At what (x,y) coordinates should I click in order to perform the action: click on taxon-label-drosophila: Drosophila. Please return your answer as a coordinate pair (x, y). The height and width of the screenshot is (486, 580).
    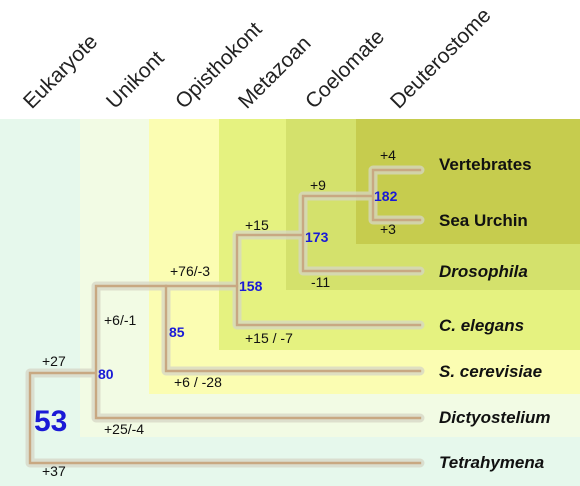
    Looking at the image, I should click on (483, 271).